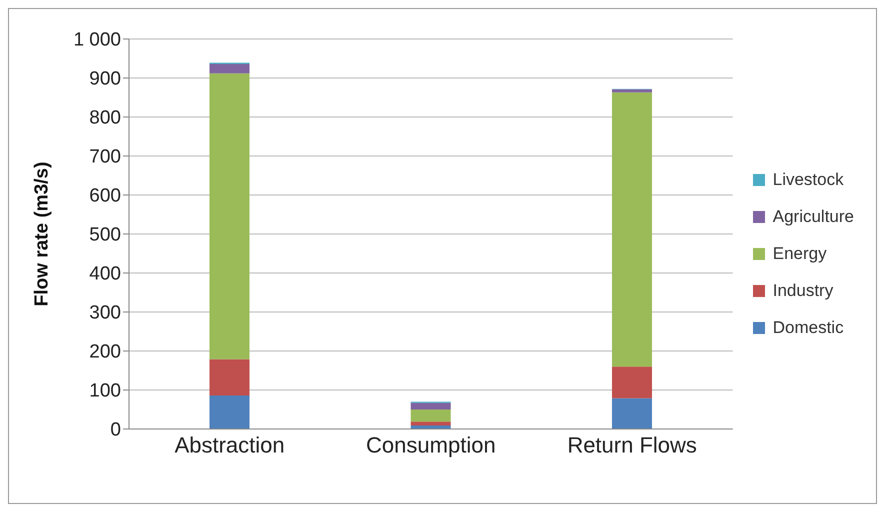 Image resolution: width=883 pixels, height=510 pixels. What do you see at coordinates (97, 40) in the screenshot?
I see `y-tick-label: 1 000` at bounding box center [97, 40].